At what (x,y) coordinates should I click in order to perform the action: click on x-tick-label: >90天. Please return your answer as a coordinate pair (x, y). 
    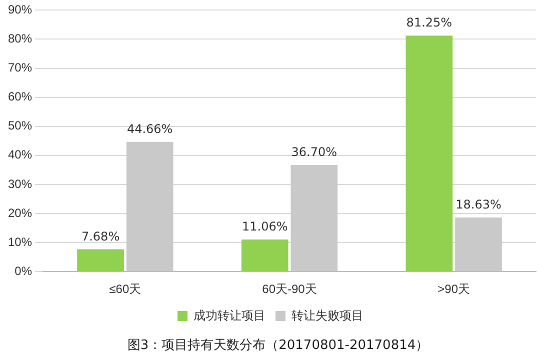
    Looking at the image, I should click on (454, 289).